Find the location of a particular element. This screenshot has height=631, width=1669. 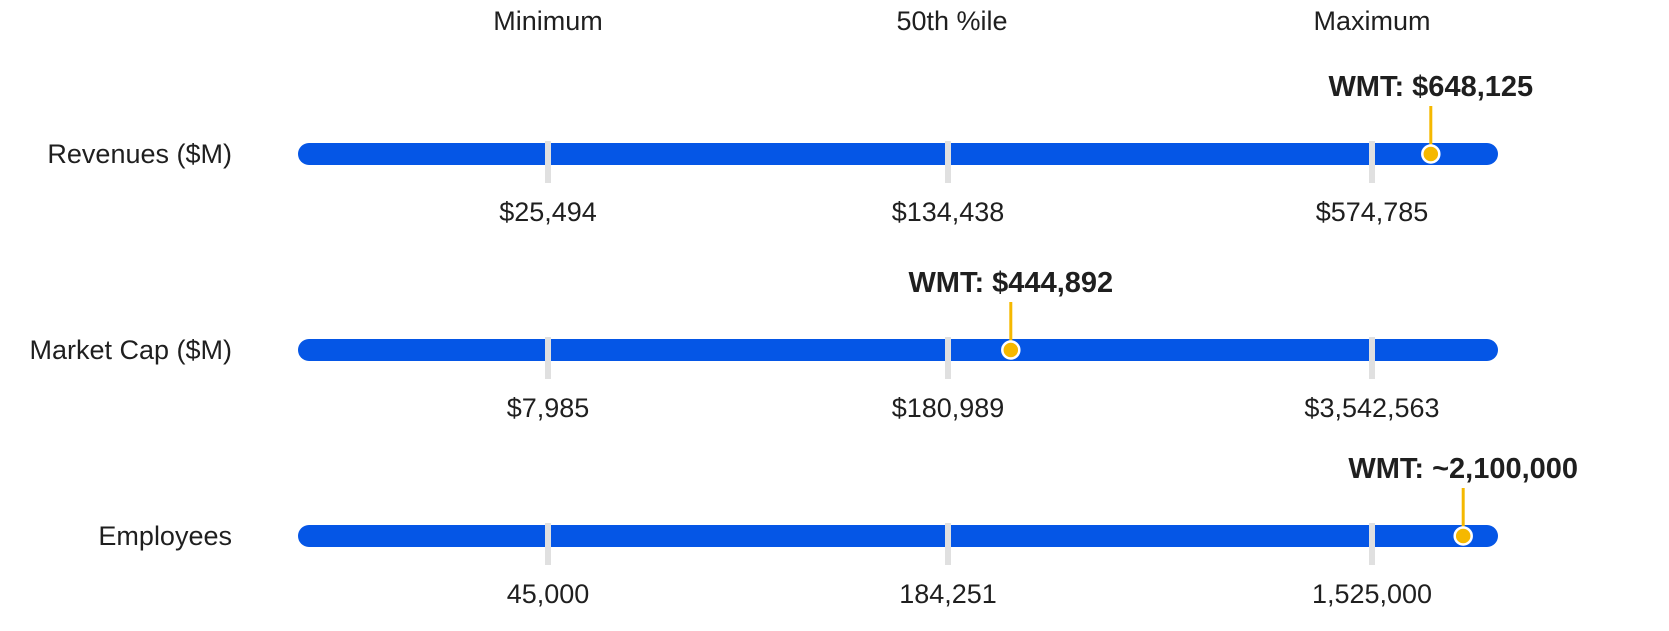

row-label: Revenues ($M) is located at coordinates (139, 154).